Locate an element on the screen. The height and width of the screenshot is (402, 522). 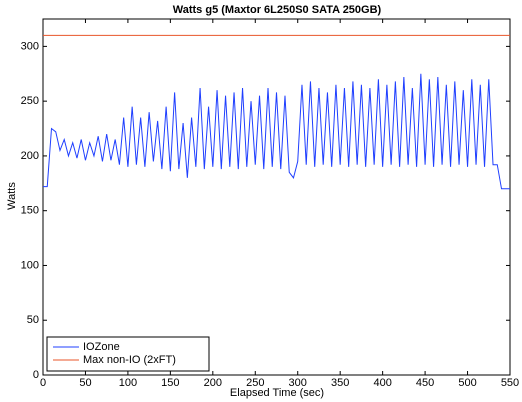
x-tick-label: 350 is located at coordinates (340, 383).